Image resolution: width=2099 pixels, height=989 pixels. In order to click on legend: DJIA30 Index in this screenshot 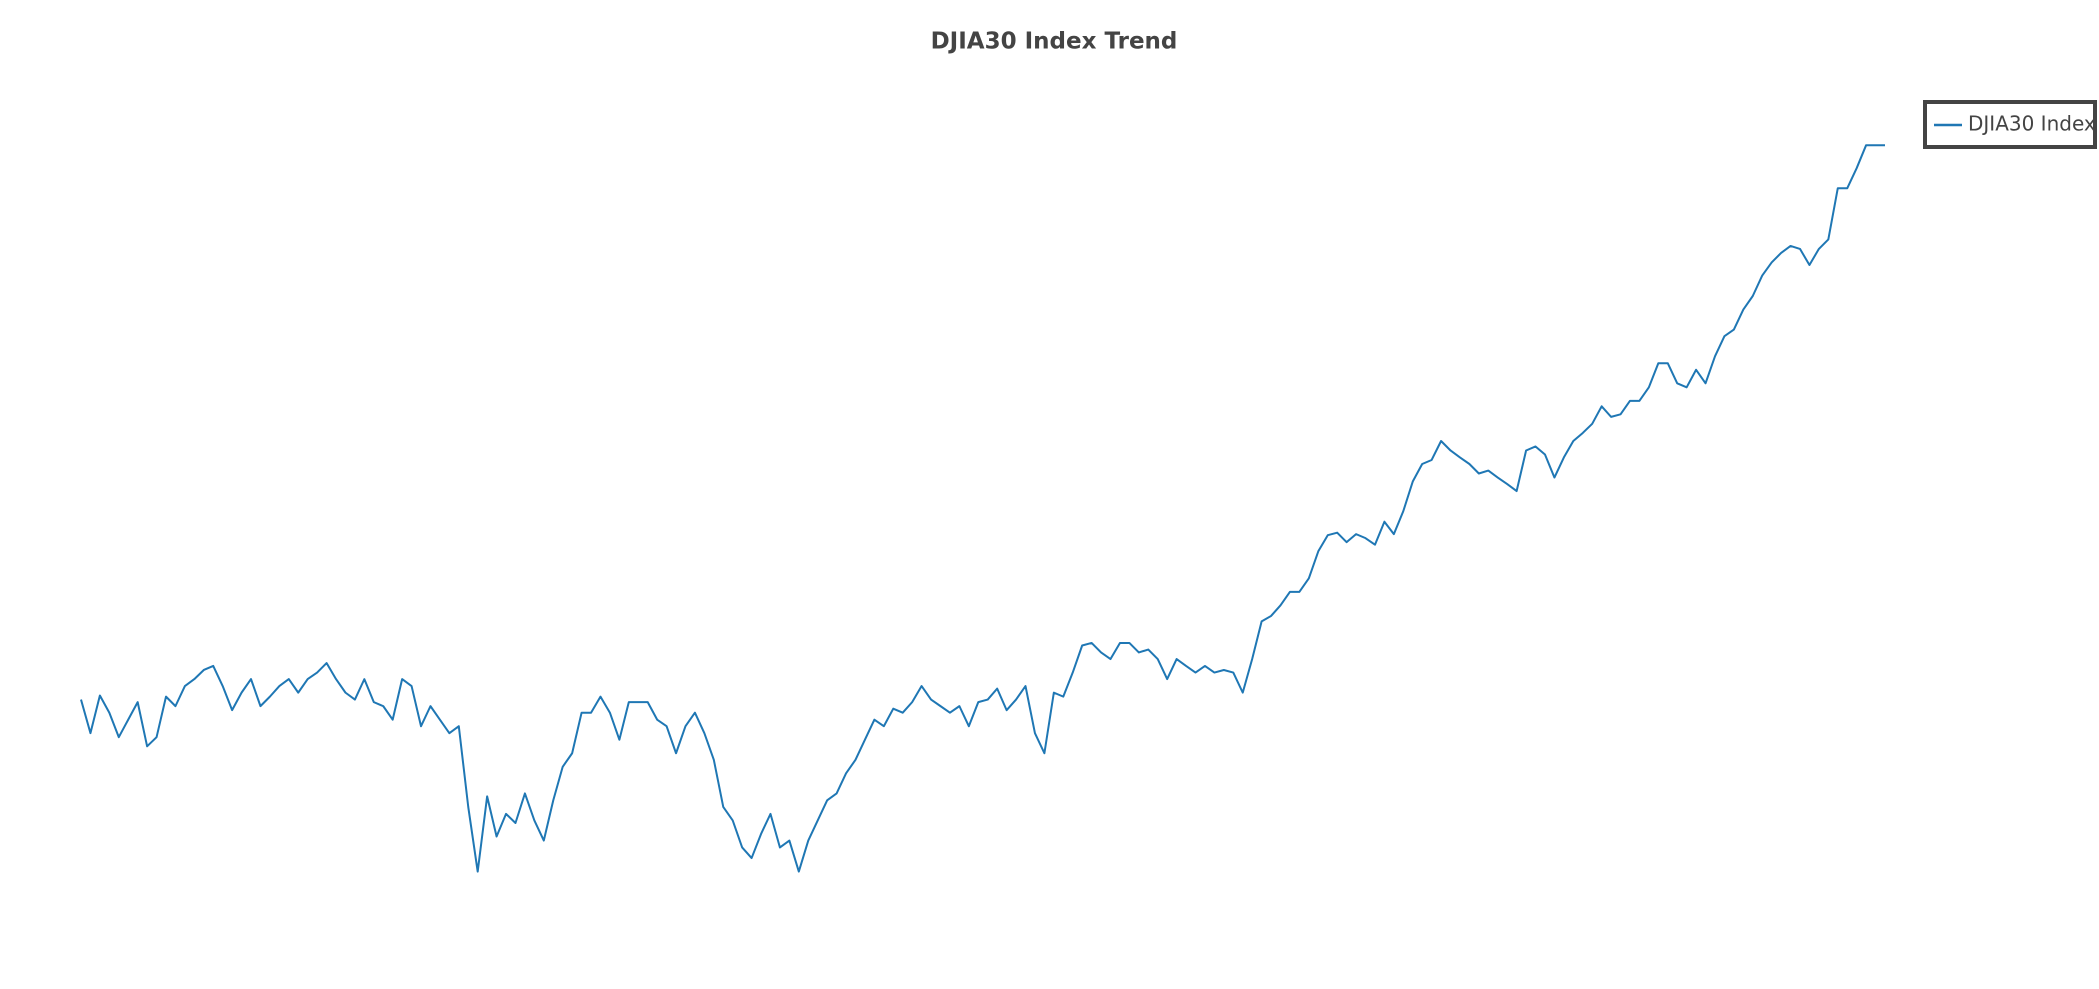, I will do `click(2010, 124)`.